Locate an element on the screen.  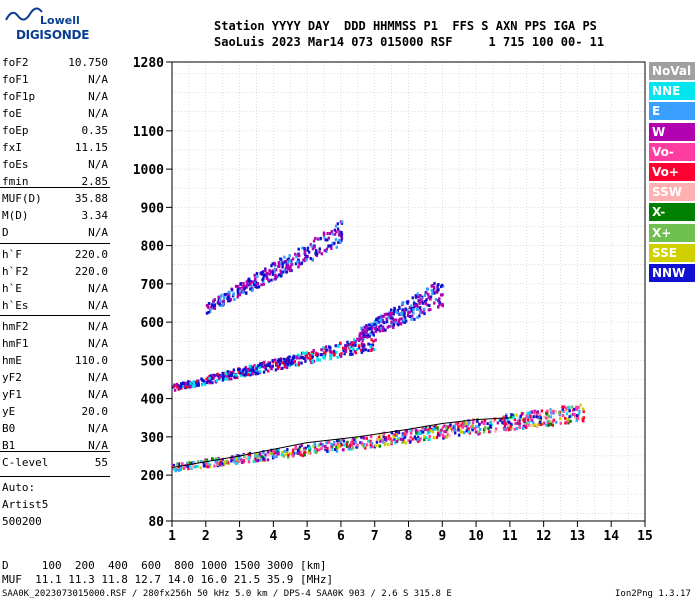
param-name: foF1p is located at coordinates (19, 96).